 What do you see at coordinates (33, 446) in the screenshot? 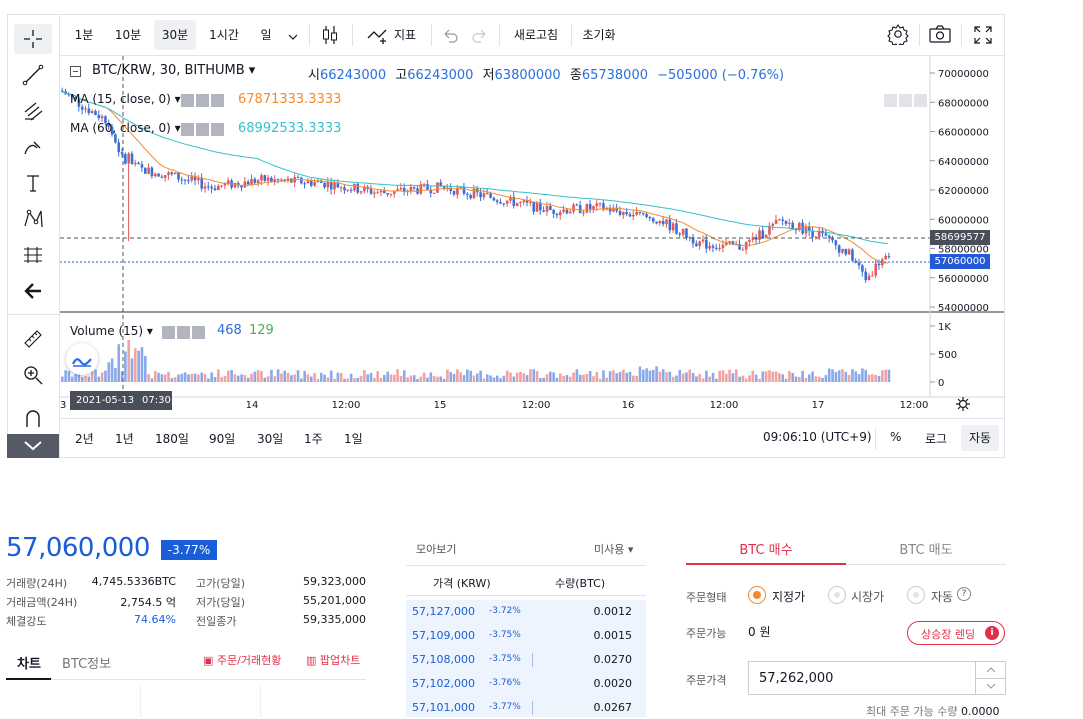
I see `toolbar-collapse-button` at bounding box center [33, 446].